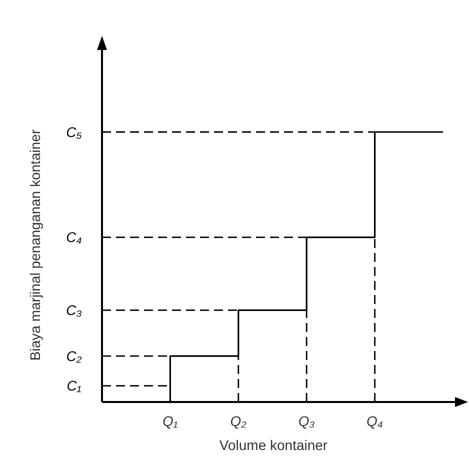  Describe the element at coordinates (74, 356) in the screenshot. I see `series-label: C₂` at that location.